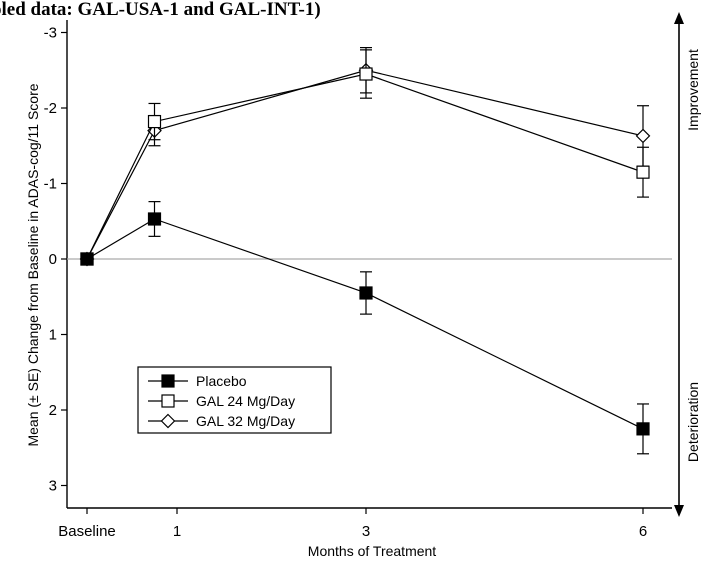 The image size is (706, 563). Describe the element at coordinates (679, 511) in the screenshot. I see `down-arrow-icon` at that location.